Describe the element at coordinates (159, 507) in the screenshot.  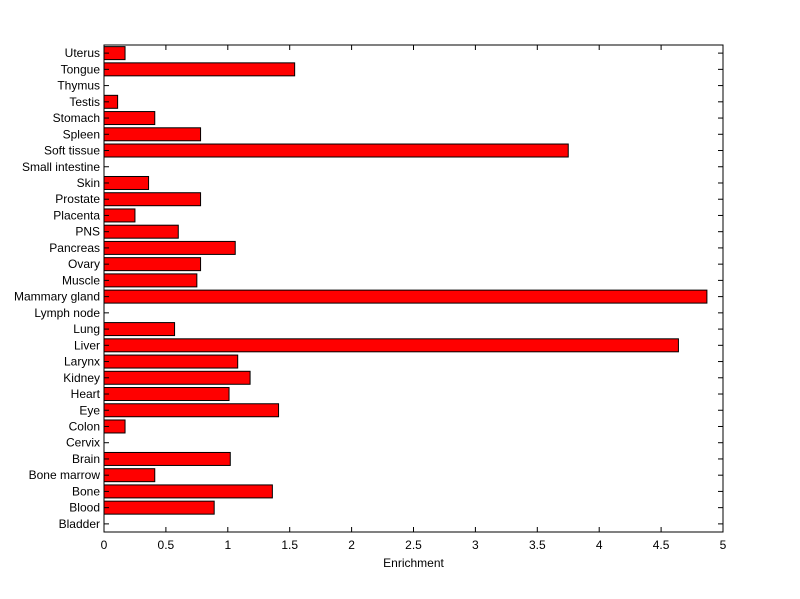
I see `bar-blood` at that location.